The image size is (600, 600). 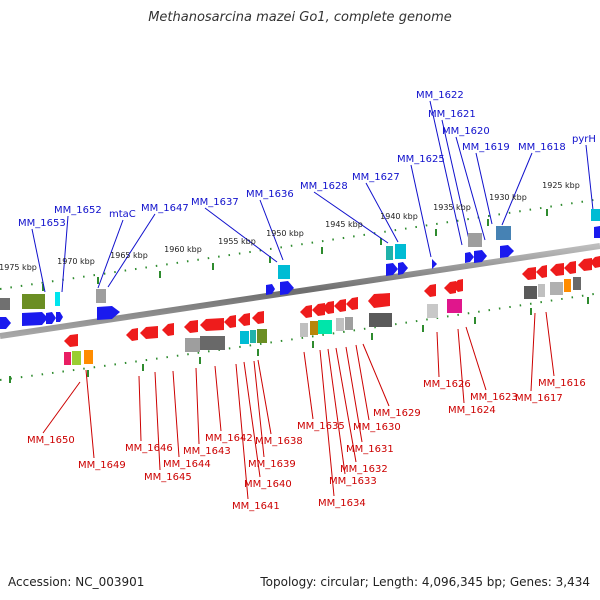 I want to click on reverse-gene-label: MM_1631, so click(x=370, y=449).